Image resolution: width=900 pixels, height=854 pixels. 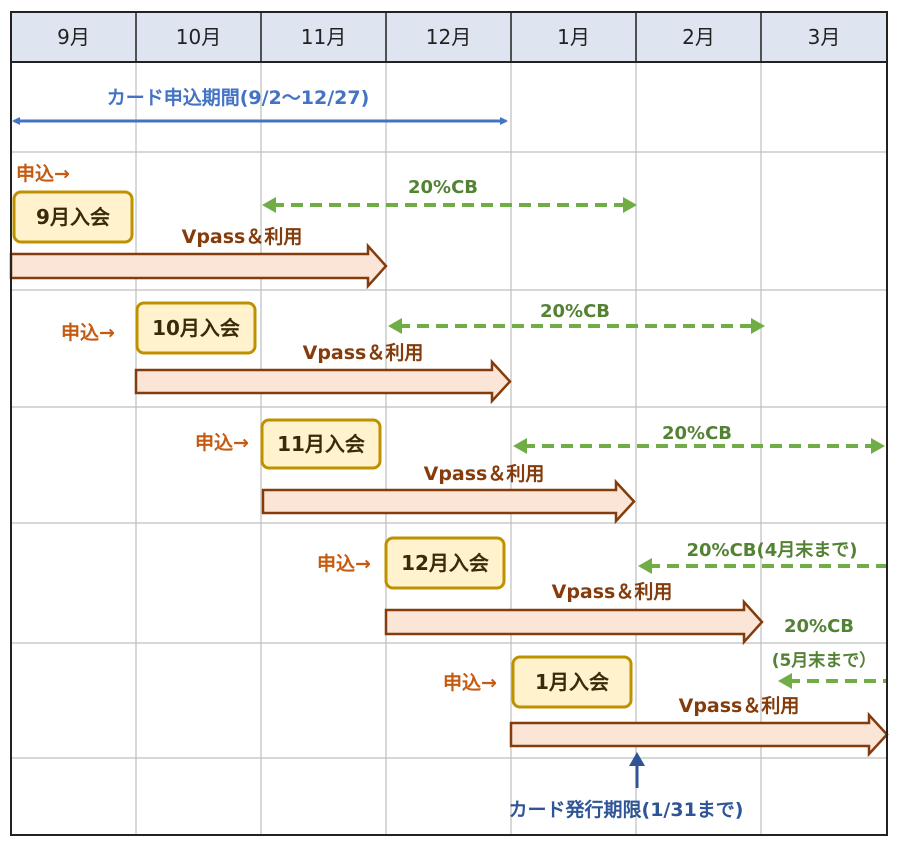 I want to click on month-label: 10月, so click(x=198, y=37).